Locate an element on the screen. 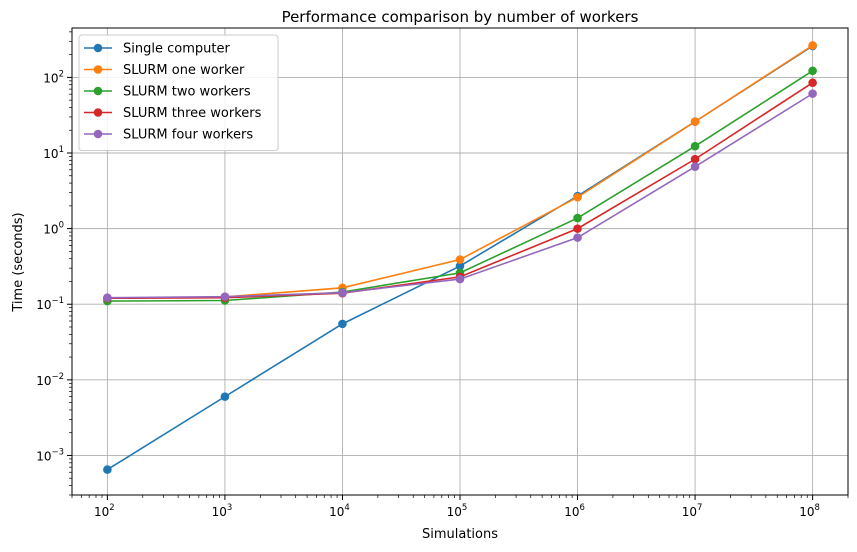  x-tick-label: 10² is located at coordinates (104, 511).